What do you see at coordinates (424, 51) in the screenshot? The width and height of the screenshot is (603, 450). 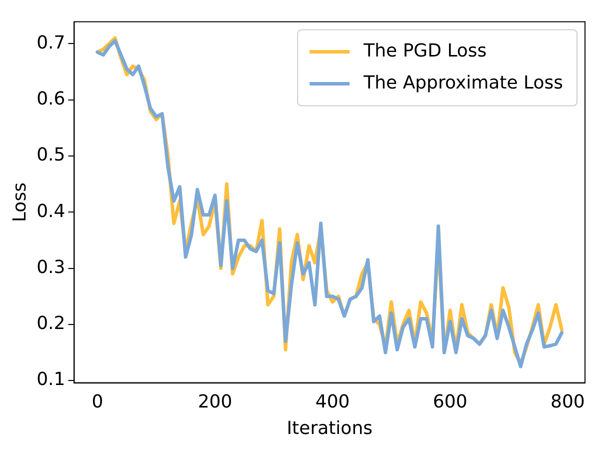 I see `legend-label: The PGD Loss` at bounding box center [424, 51].